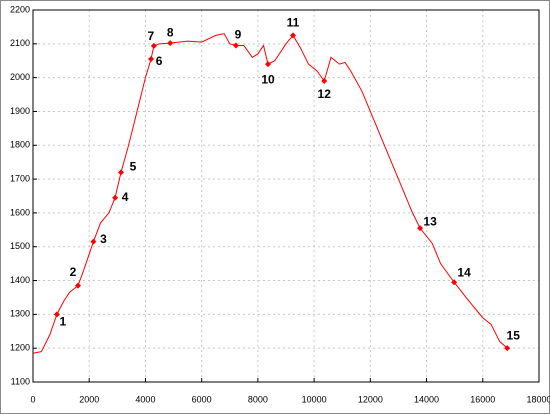  Describe the element at coordinates (20, 9) in the screenshot. I see `y-tick-label: 2200` at that location.